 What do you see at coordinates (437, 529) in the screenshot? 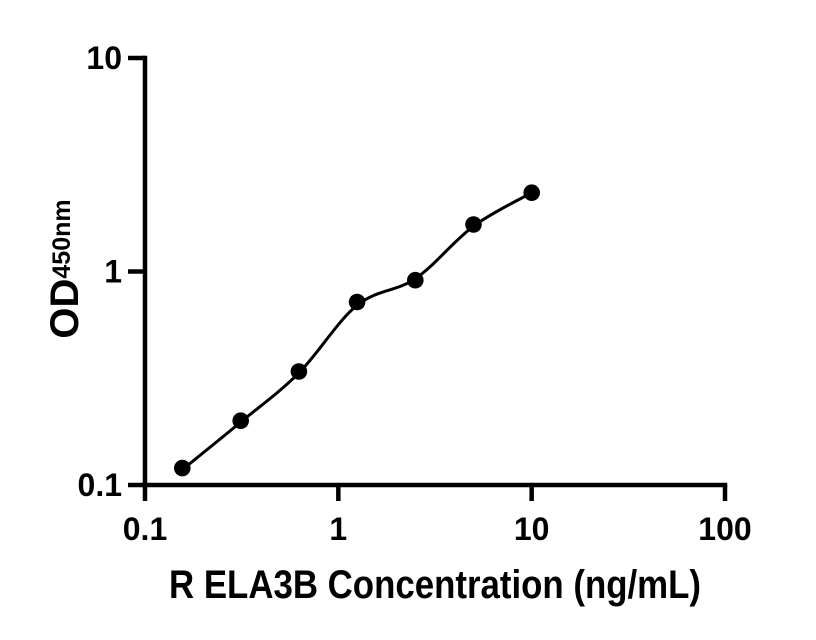
I see `x-axis-tick-labels: 0.1 1 10 100` at bounding box center [437, 529].